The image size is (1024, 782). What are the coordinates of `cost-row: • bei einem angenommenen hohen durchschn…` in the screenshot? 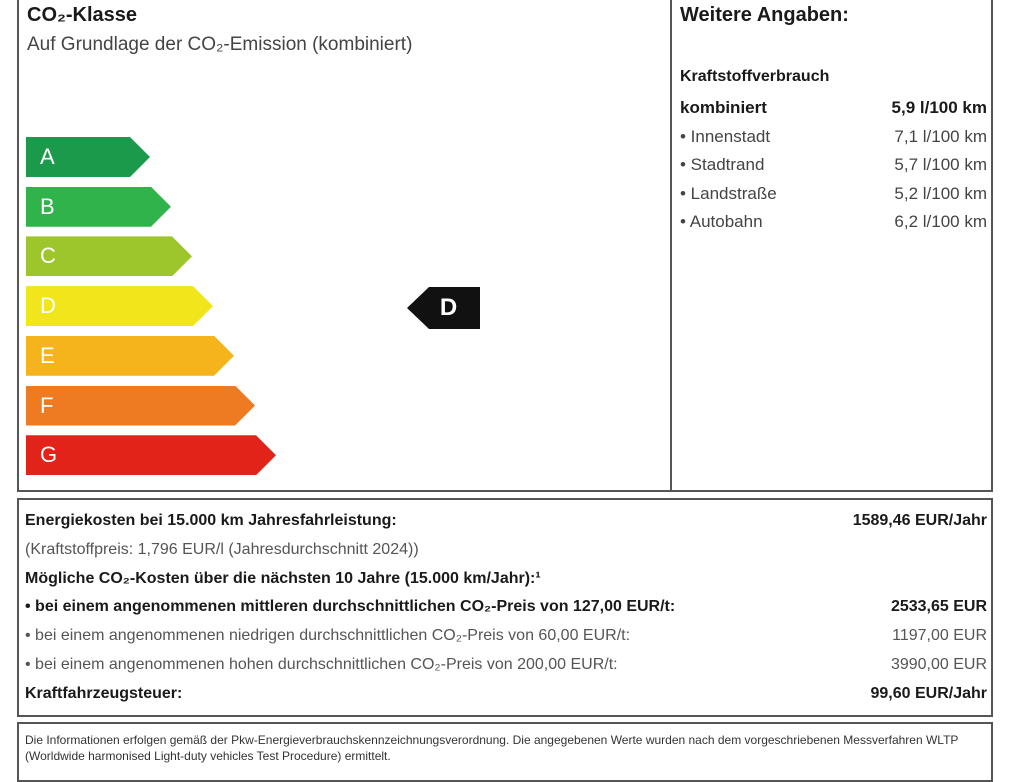 It's located at (506, 665).